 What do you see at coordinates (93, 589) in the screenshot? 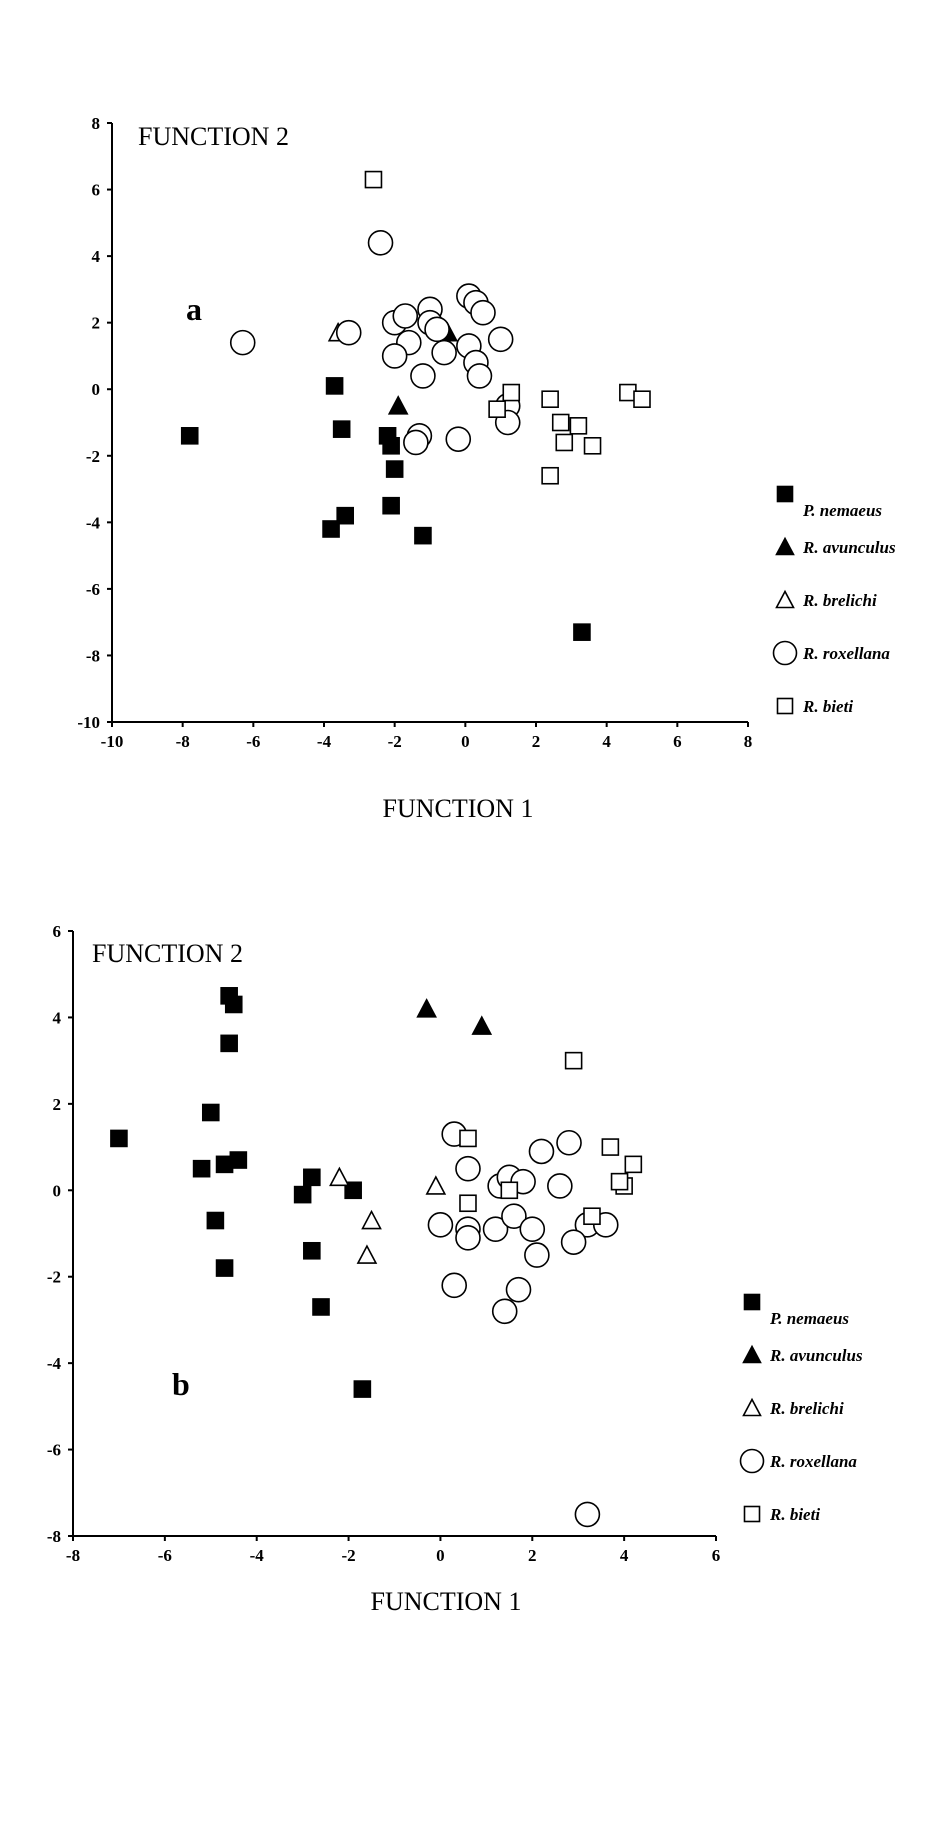
I see `y-tick-label: -6` at bounding box center [93, 589].